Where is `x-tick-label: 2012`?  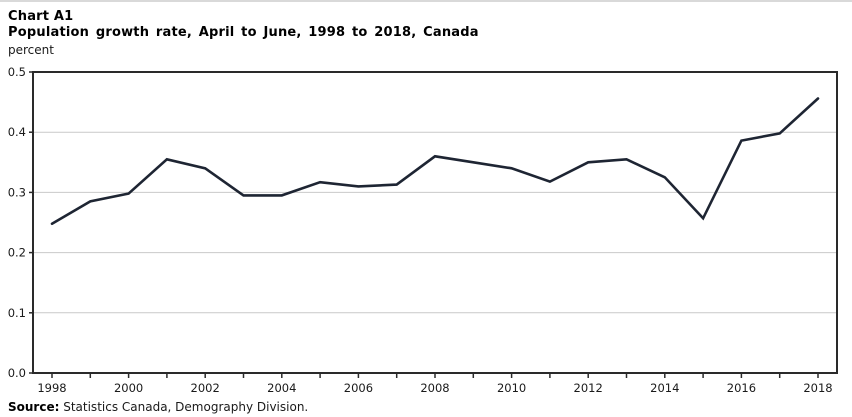
x-tick-label: 2012 is located at coordinates (588, 388).